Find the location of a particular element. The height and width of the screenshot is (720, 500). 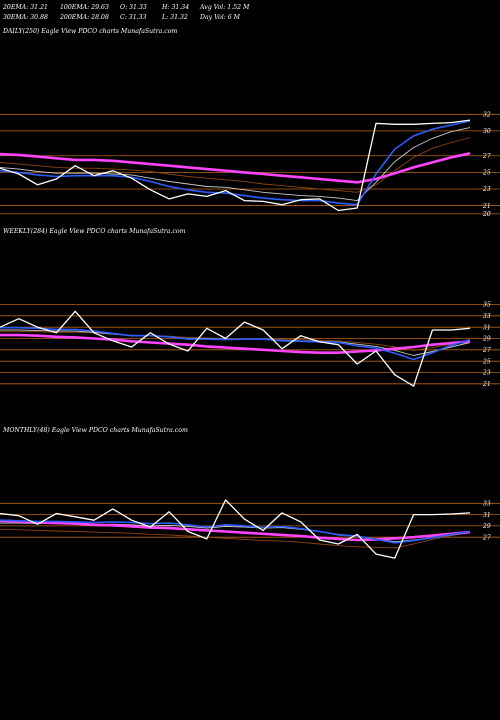

weekly-tick-label: 35 is located at coordinates (487, 305).